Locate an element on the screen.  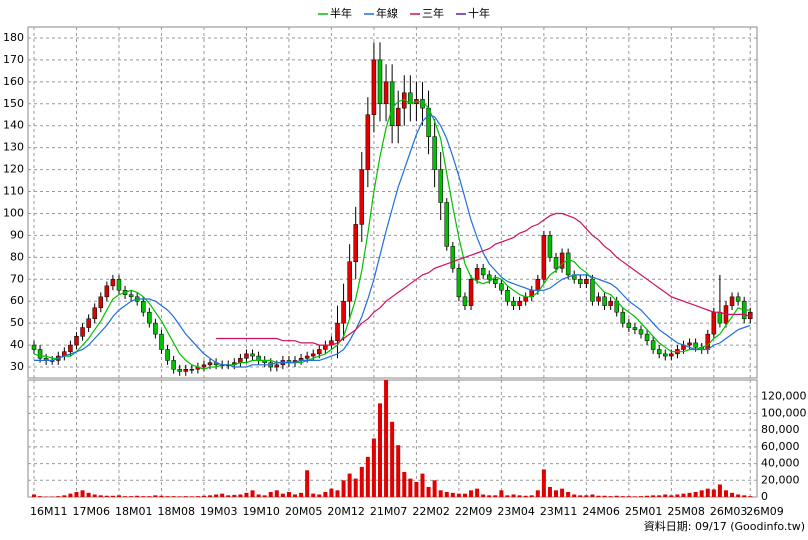
y-tick-label: 90 is located at coordinates (17, 234).